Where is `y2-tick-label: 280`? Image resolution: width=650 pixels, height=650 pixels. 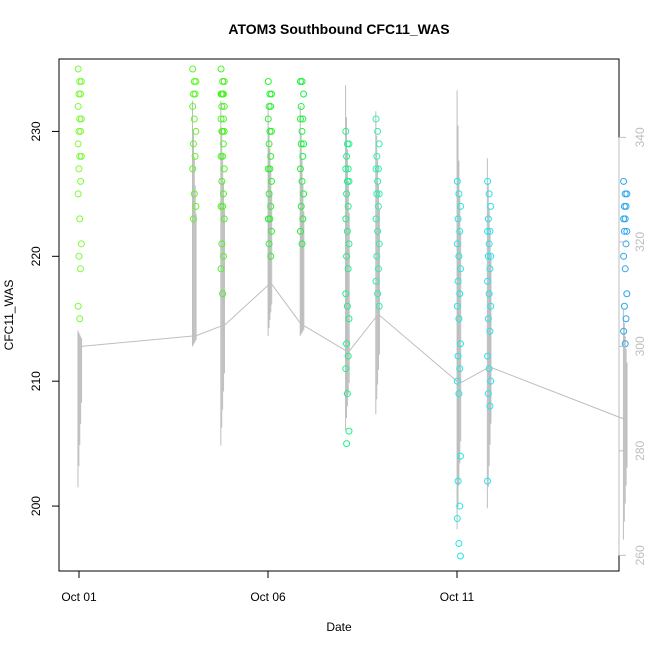
y2-tick-label: 280 is located at coordinates (640, 451).